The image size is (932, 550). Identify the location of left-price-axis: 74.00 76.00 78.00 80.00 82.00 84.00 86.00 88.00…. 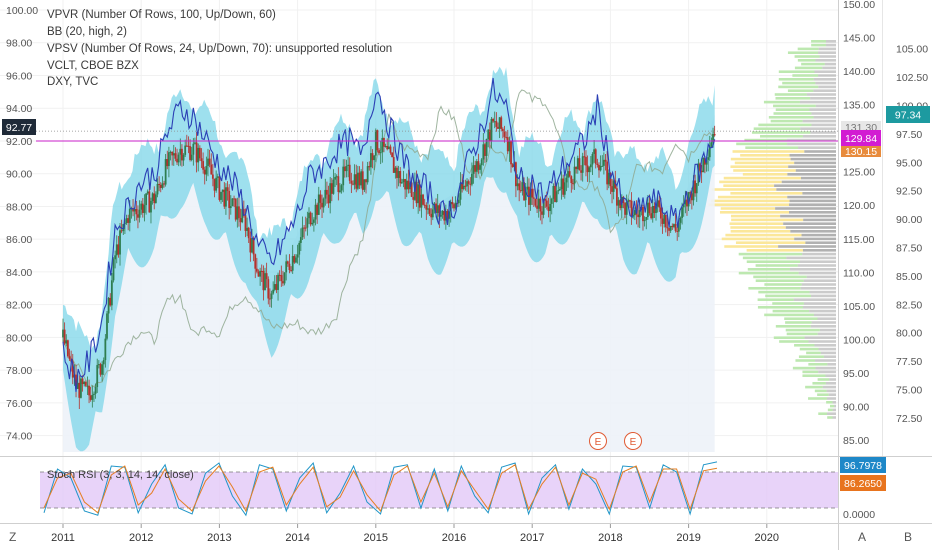
(22, 224).